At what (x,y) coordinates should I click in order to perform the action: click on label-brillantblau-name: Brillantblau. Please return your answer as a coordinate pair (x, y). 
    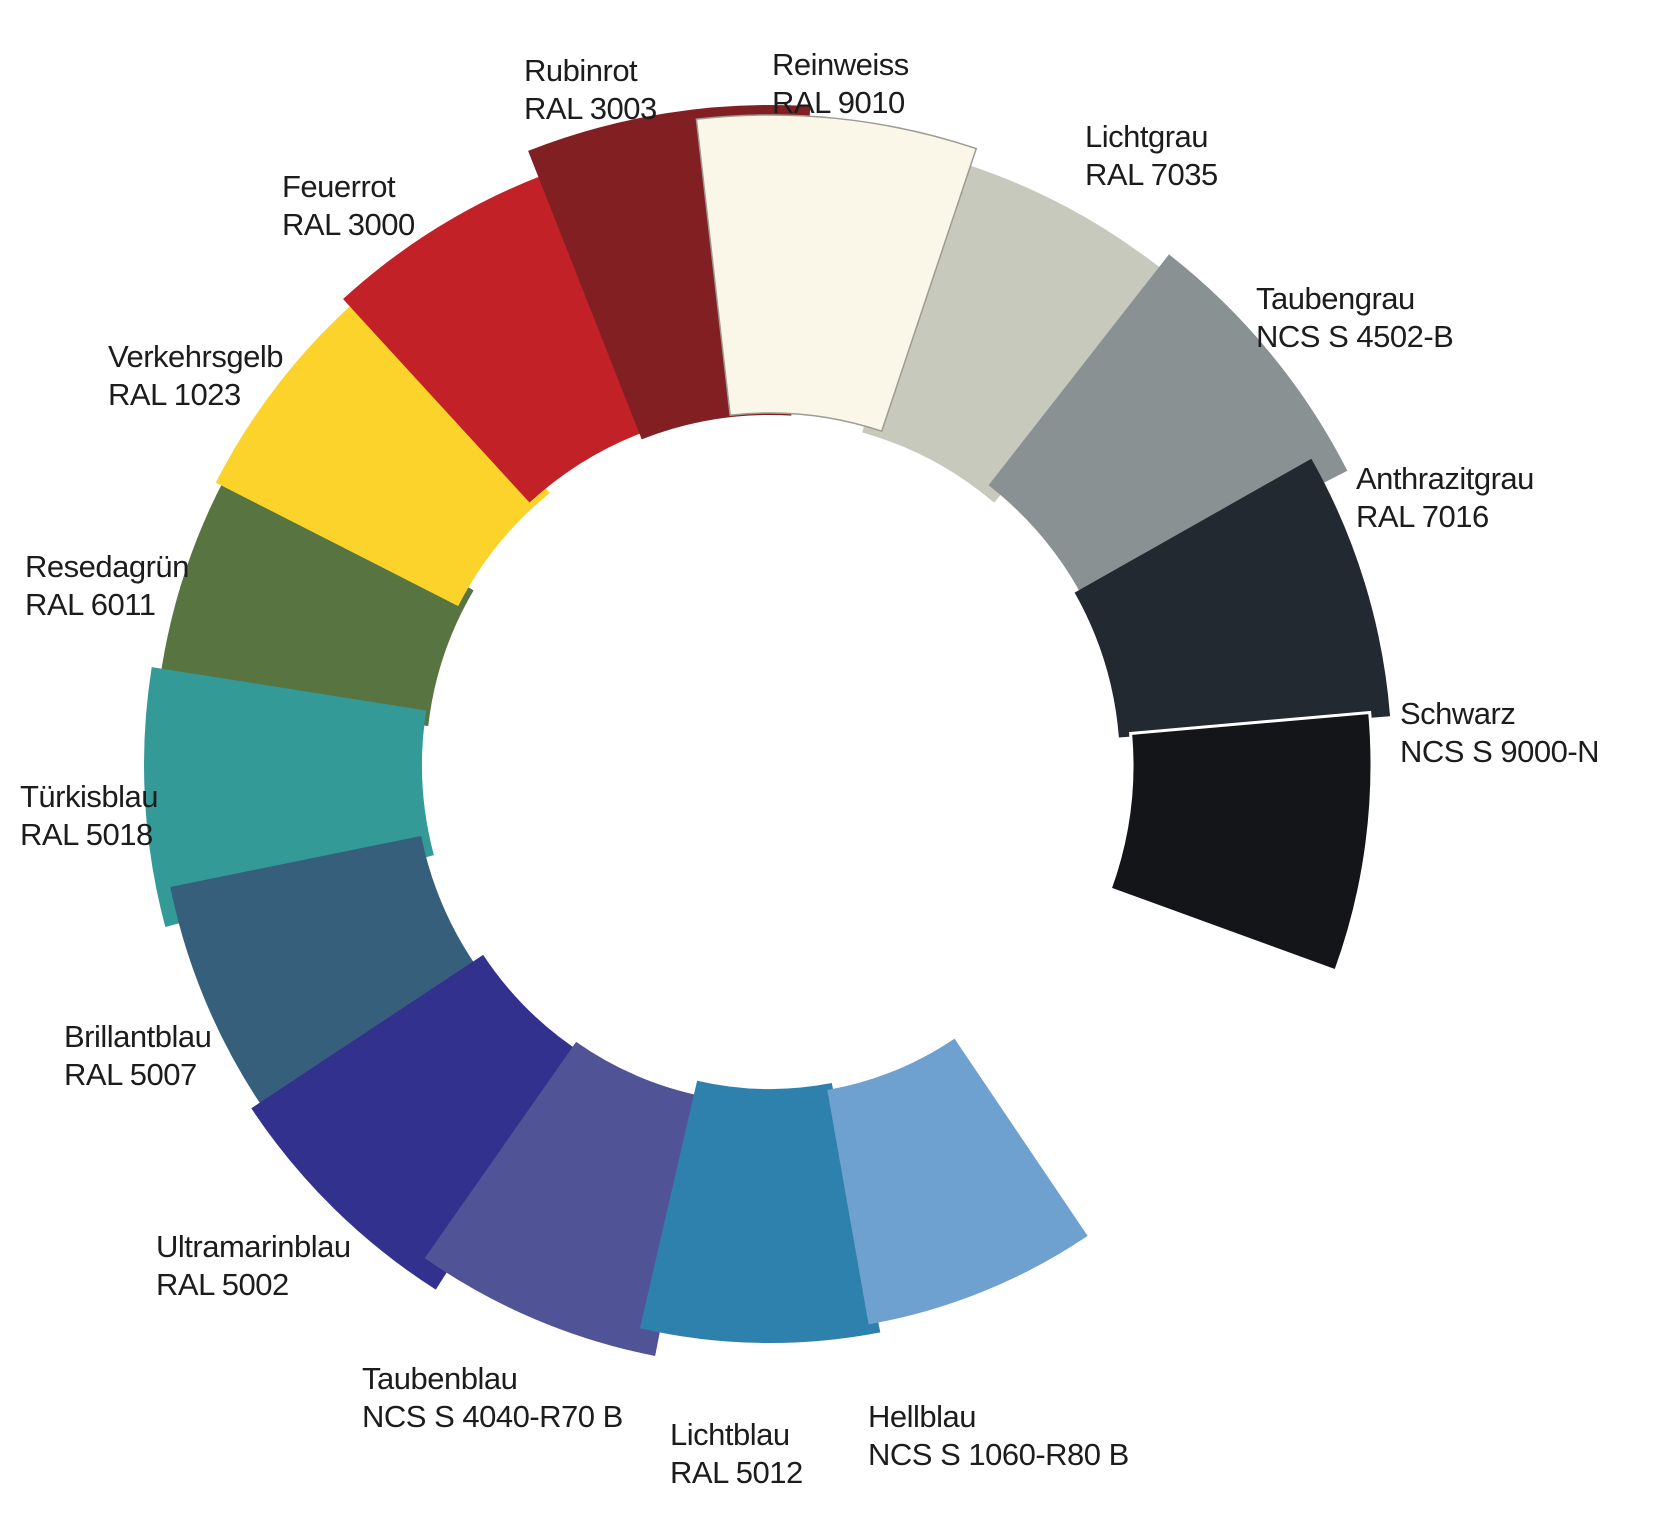
    Looking at the image, I should click on (138, 1036).